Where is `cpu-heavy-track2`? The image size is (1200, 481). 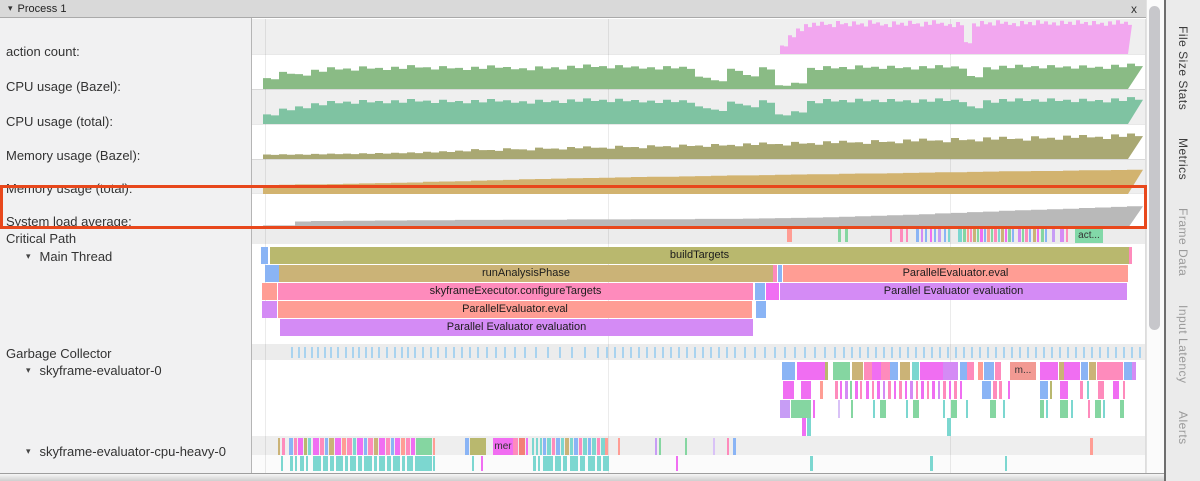
cpu-heavy-track2 is located at coordinates (699, 464).